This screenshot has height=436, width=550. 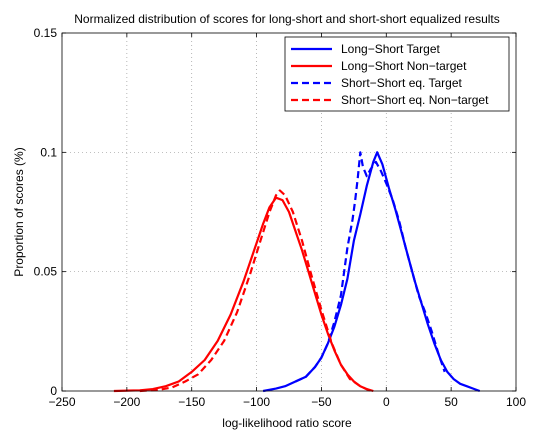 What do you see at coordinates (391, 49) in the screenshot?
I see `legend-label-1: Long−Short Target` at bounding box center [391, 49].